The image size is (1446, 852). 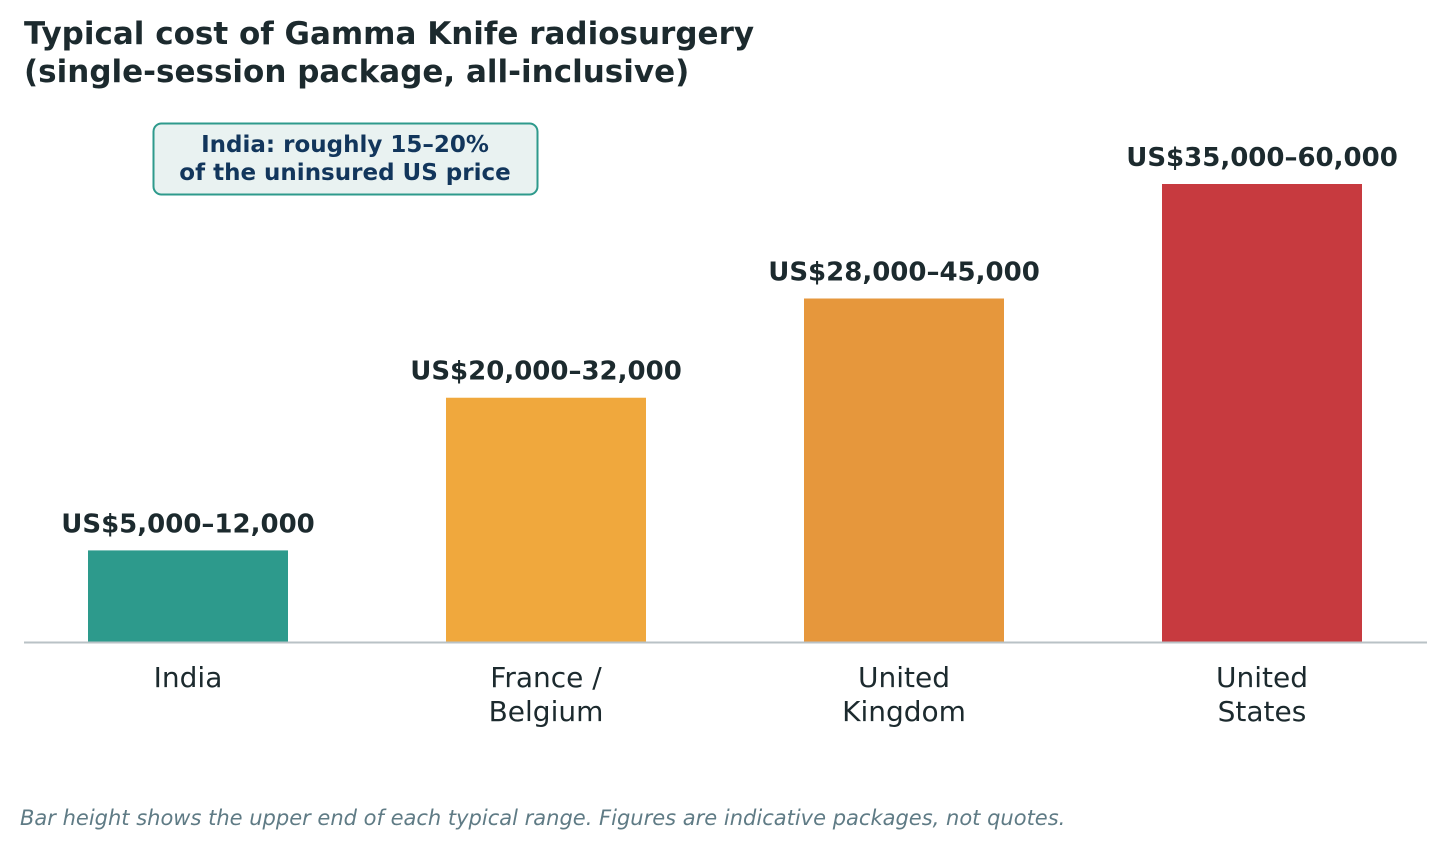 What do you see at coordinates (546, 372) in the screenshot?
I see `value-label-1: US$20,000–32,000` at bounding box center [546, 372].